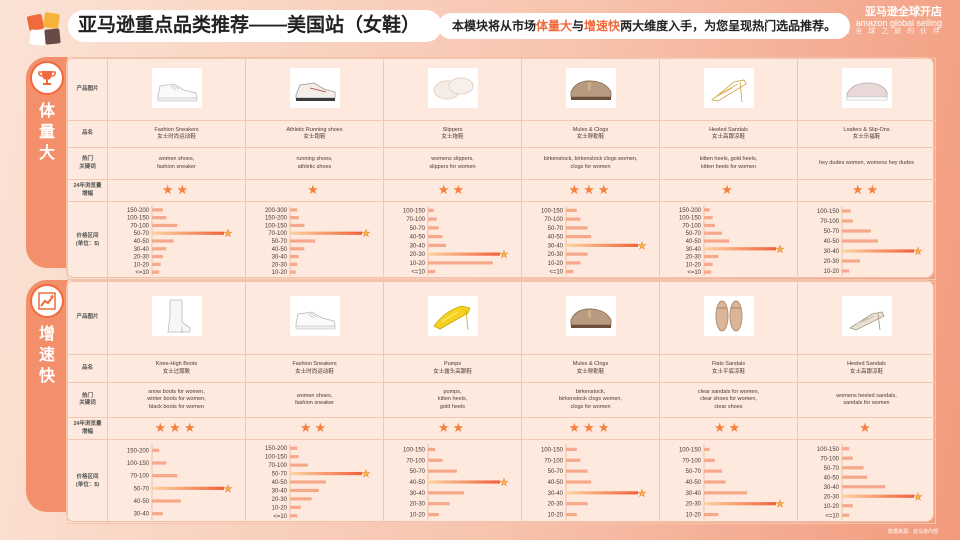 This screenshot has width=960, height=540. I want to click on product-image-yellow-pump, so click(452, 316).